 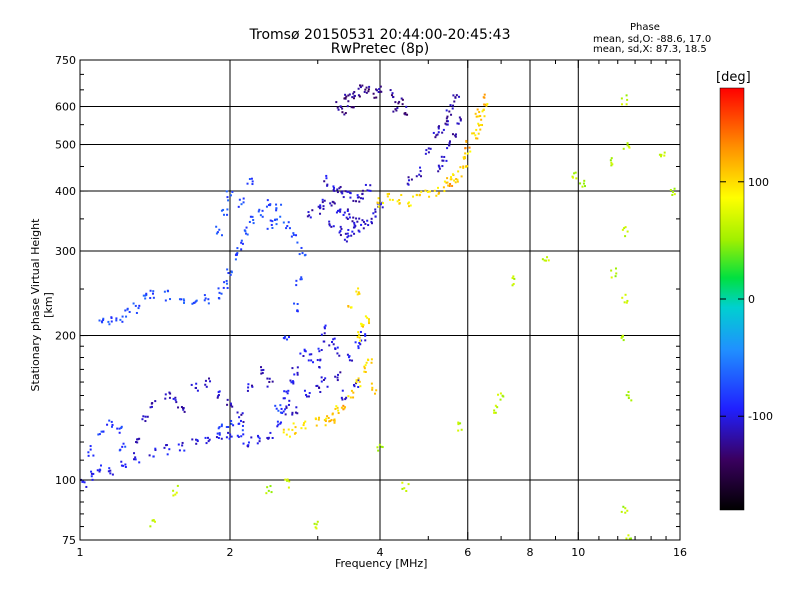 What do you see at coordinates (65, 107) in the screenshot?
I see `y-tick-label: 600` at bounding box center [65, 107].